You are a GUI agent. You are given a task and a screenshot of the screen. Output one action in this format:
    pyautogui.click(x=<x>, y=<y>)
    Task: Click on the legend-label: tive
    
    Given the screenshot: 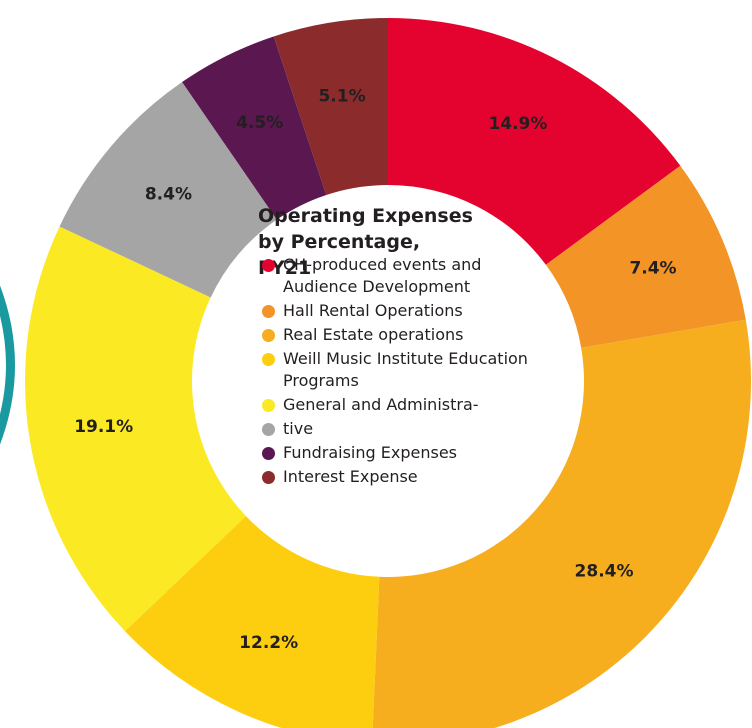 What is the action you would take?
    pyautogui.click(x=298, y=428)
    